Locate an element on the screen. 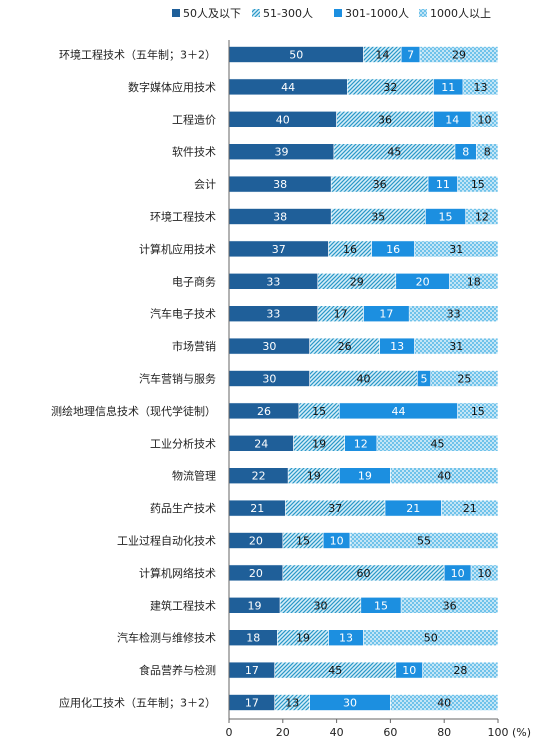 The image size is (547, 746). bar-row: 物流管理 22 19 19 40 is located at coordinates (335, 476).